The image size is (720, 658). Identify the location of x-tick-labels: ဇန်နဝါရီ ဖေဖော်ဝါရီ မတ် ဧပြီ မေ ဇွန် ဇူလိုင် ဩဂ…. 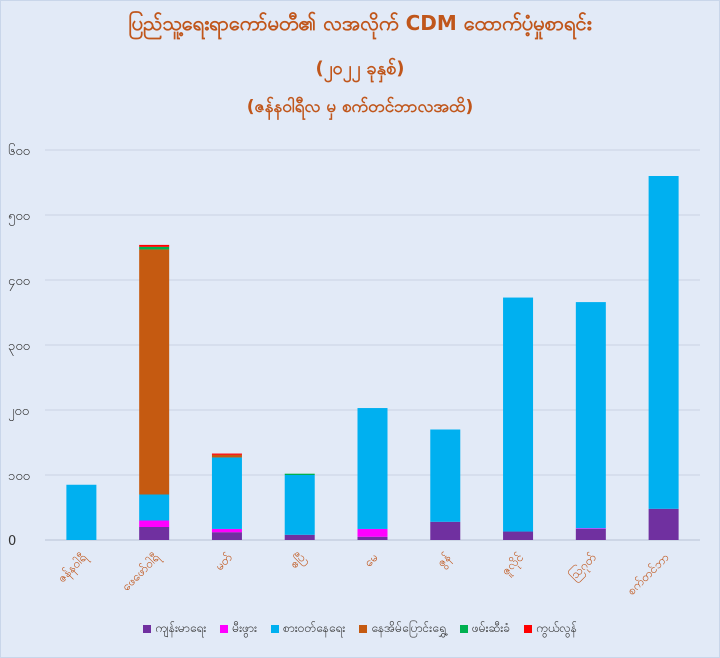
(363, 573).